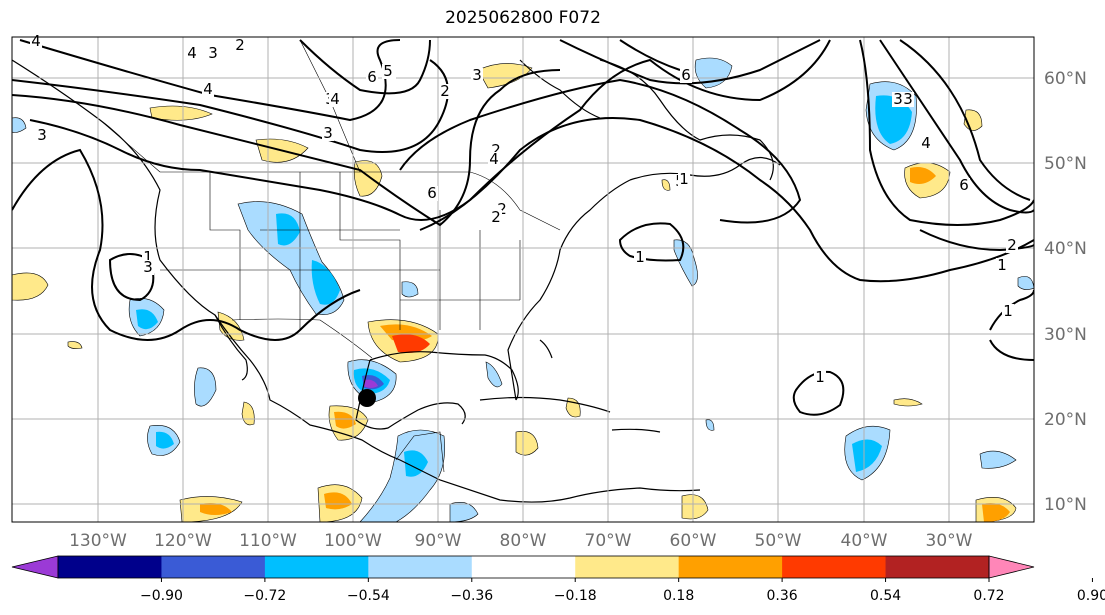  Describe the element at coordinates (693, 541) in the screenshot. I see `lon-label: 60°W` at that location.